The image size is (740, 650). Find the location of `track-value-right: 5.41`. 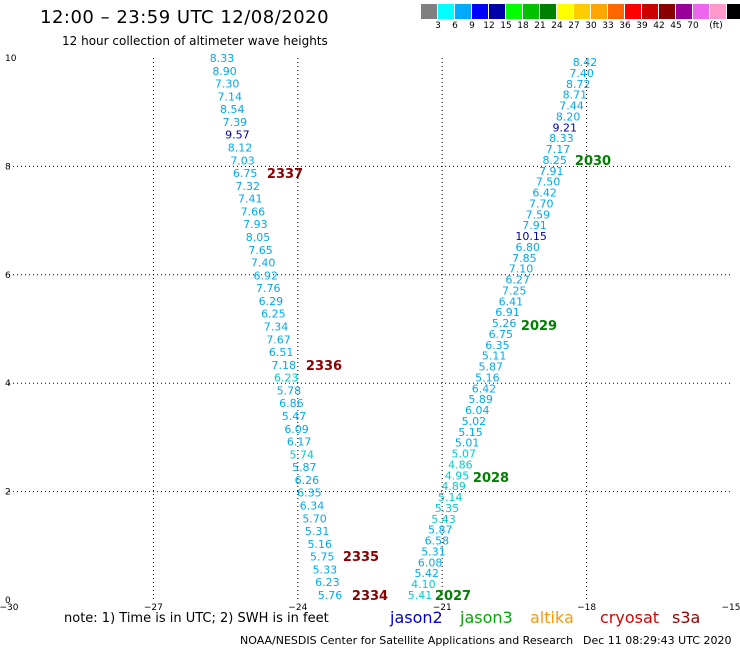

track-value-right: 5.41 is located at coordinates (420, 595).